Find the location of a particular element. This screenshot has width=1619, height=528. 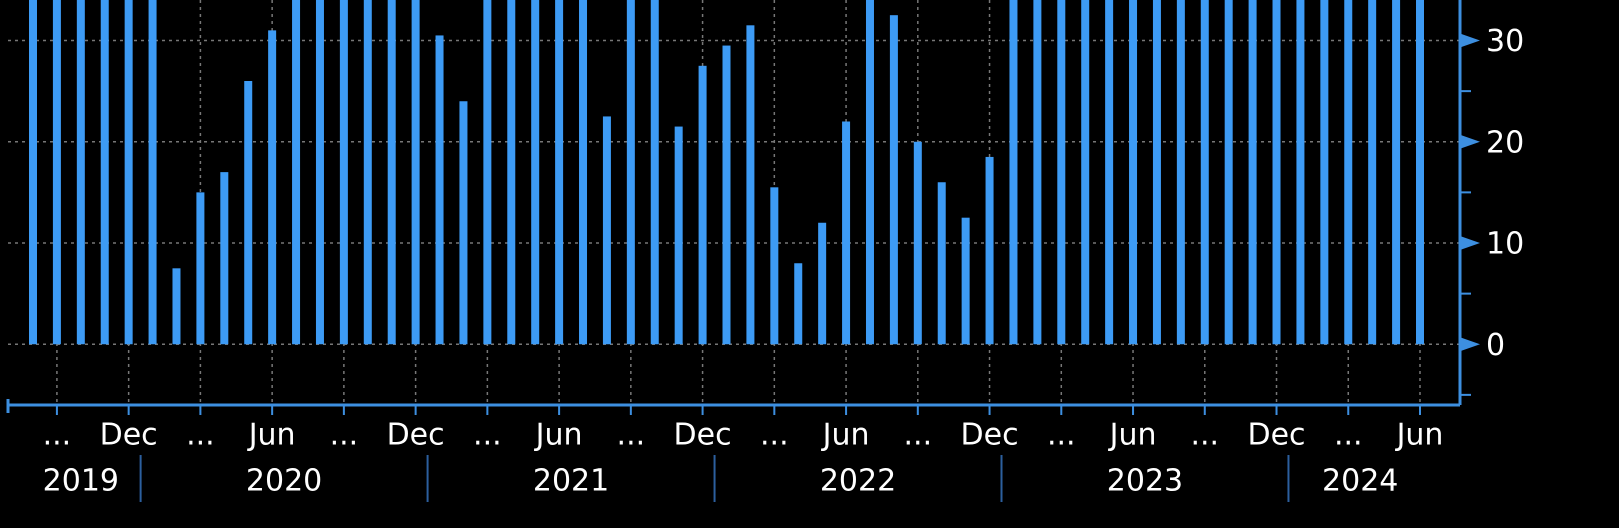

year-label: 2024 is located at coordinates (1360, 481).